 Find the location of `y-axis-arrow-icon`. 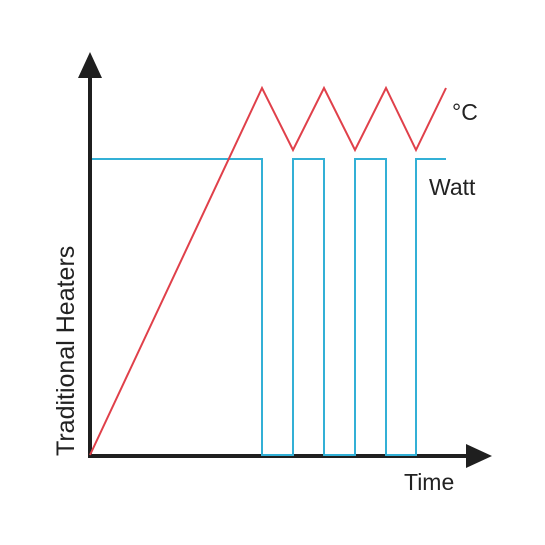

y-axis-arrow-icon is located at coordinates (90, 65).